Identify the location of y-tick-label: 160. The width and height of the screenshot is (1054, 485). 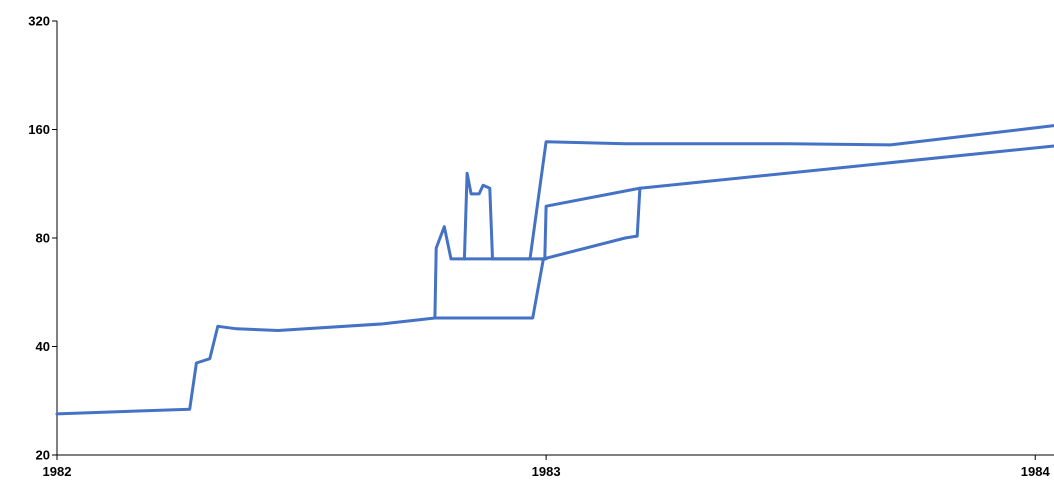
(39, 129).